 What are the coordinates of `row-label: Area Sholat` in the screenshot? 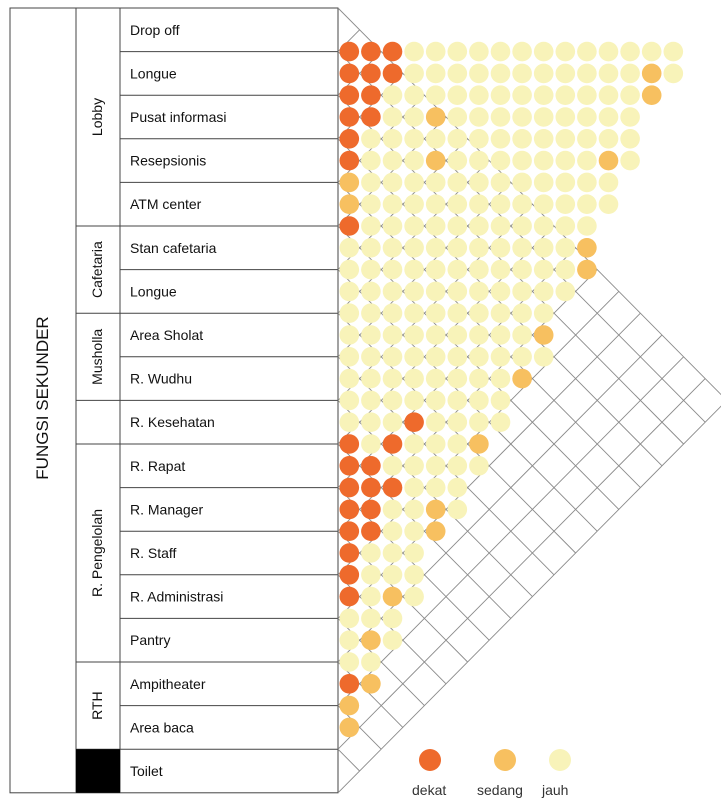 It's located at (166, 335).